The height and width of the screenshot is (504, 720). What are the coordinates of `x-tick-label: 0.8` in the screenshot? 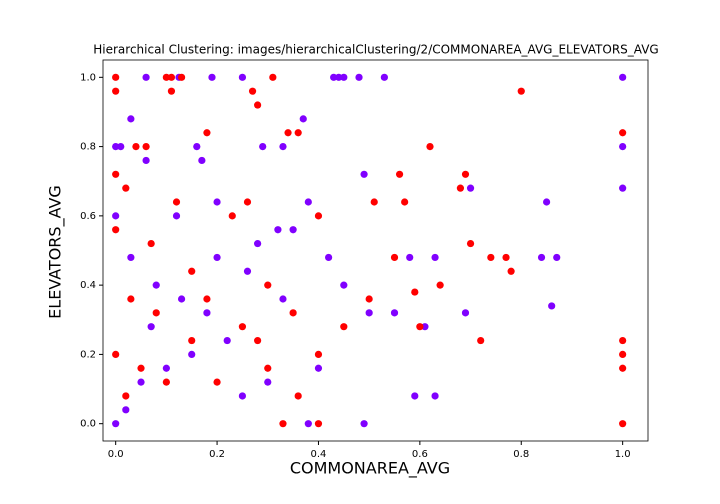 It's located at (521, 454).